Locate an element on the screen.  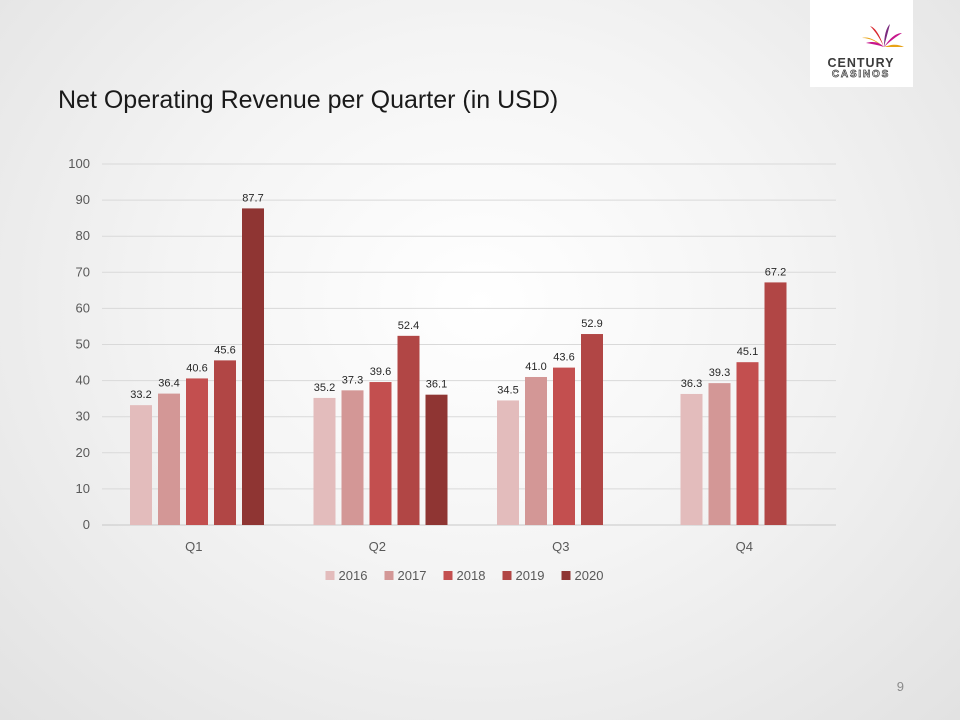
data-label: 52.9 is located at coordinates (591, 324).